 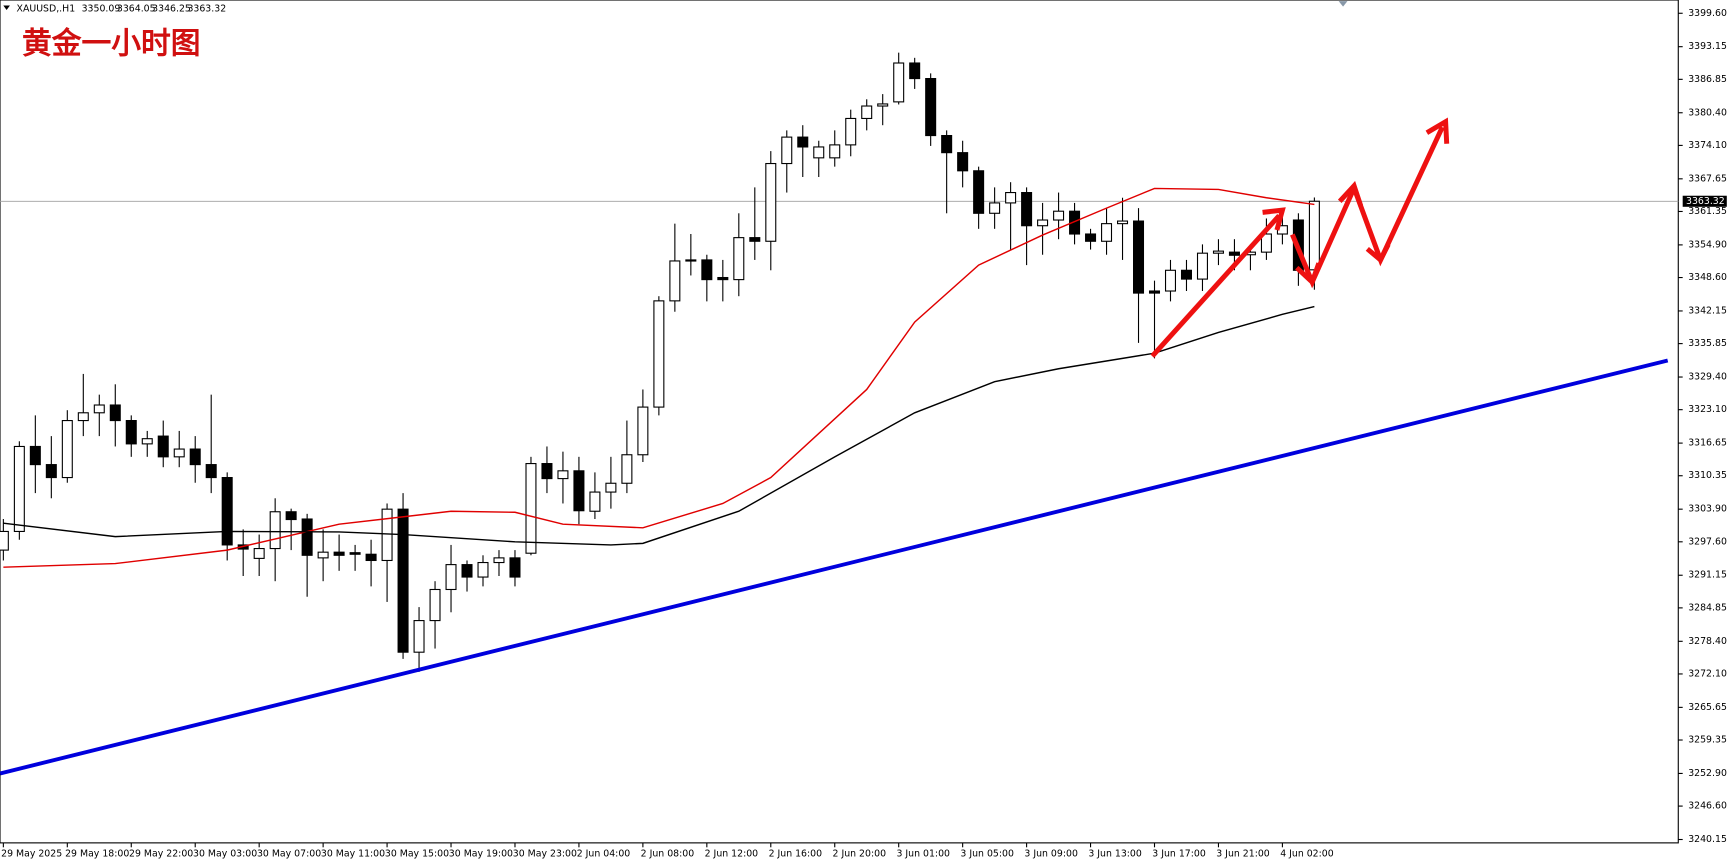 What do you see at coordinates (1707, 211) in the screenshot?
I see `y-tick-label: 3361.35` at bounding box center [1707, 211].